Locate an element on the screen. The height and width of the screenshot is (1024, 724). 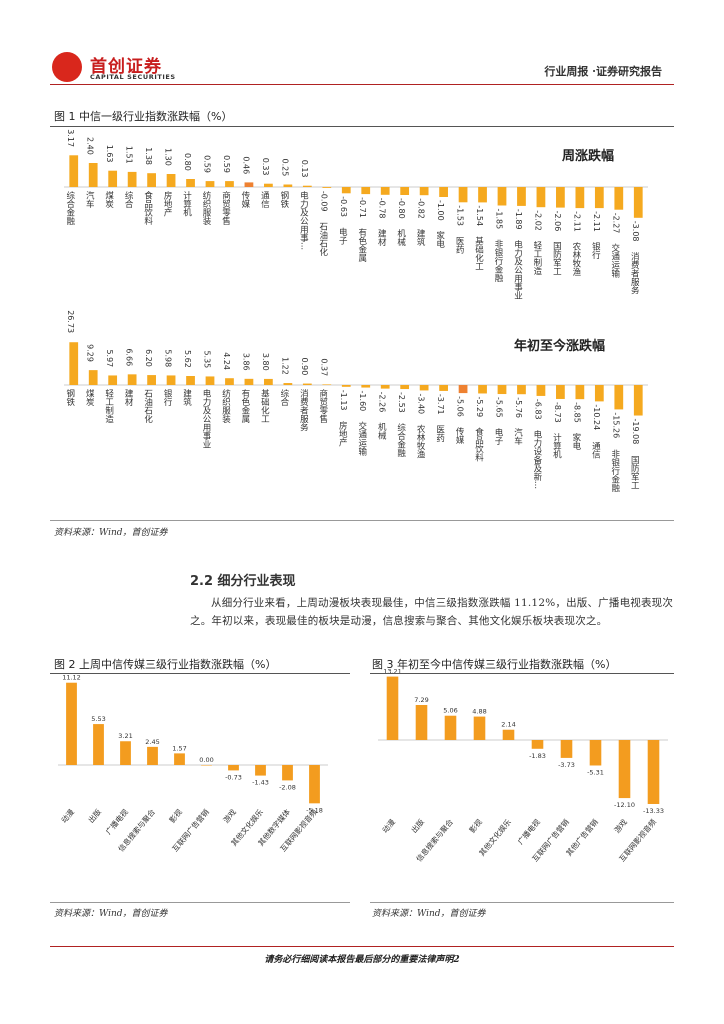
weekly-chart-category-label: 农林牧渔 is located at coordinates (576, 259).